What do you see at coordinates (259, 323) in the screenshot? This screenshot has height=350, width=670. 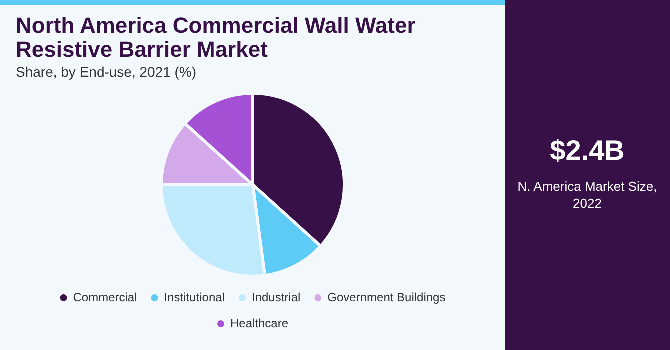 I see `legend-label: Healthcare` at bounding box center [259, 323].